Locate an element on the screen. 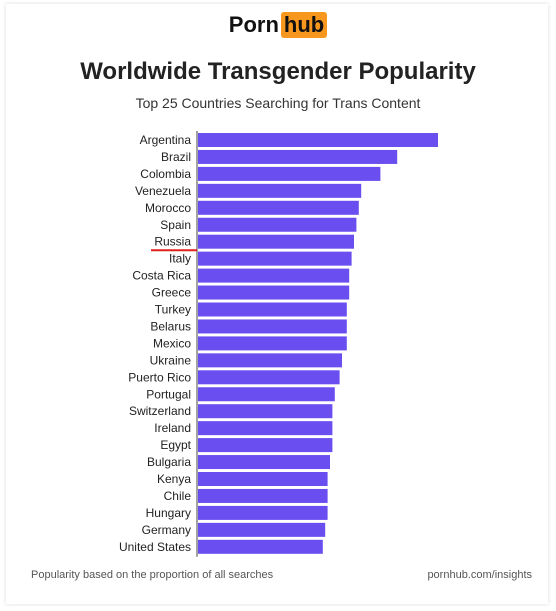 This screenshot has height=611, width=556. category-label: Kenya is located at coordinates (174, 479).